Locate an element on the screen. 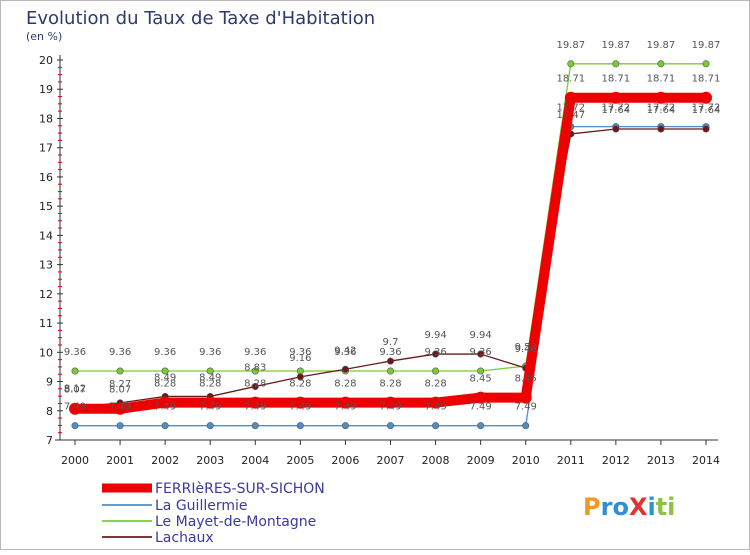 Image resolution: width=750 pixels, height=555 pixels. data-label: 9.7 is located at coordinates (391, 342).